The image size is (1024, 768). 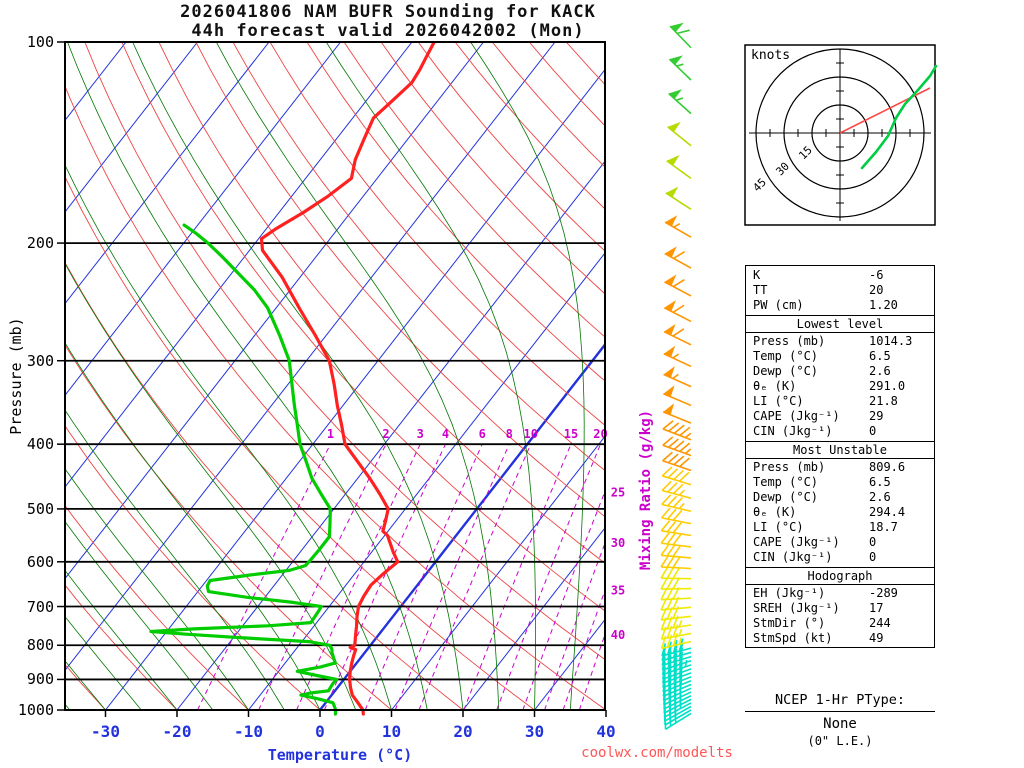 I want to click on stat-value: 49, so click(x=876, y=638).